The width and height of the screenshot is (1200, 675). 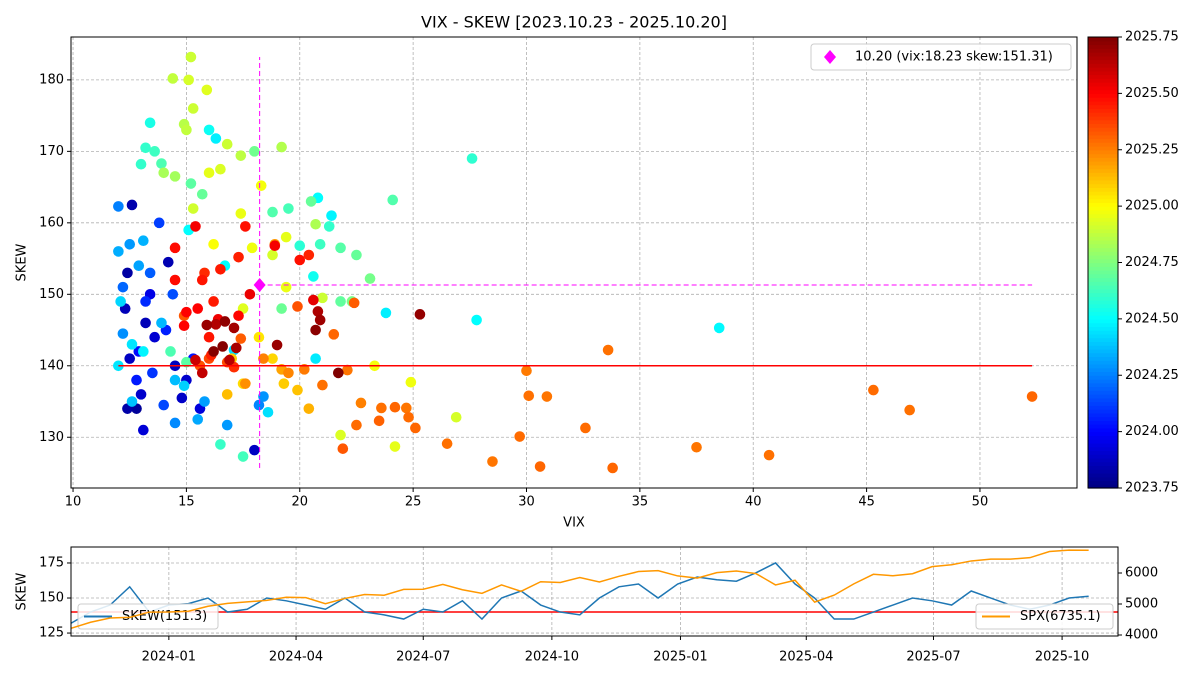 I want to click on x-tick-label: 2025-10, so click(x=1062, y=657).